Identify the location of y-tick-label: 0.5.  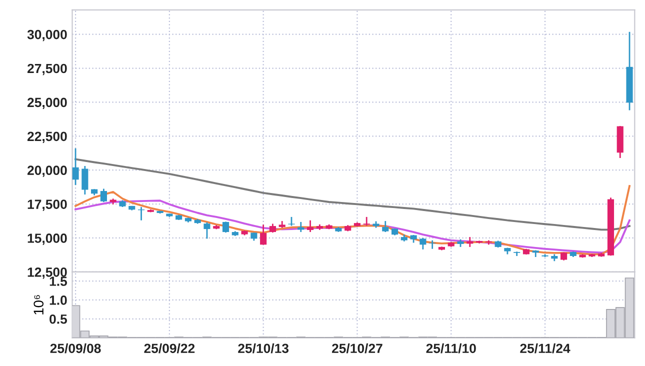
(59, 319).